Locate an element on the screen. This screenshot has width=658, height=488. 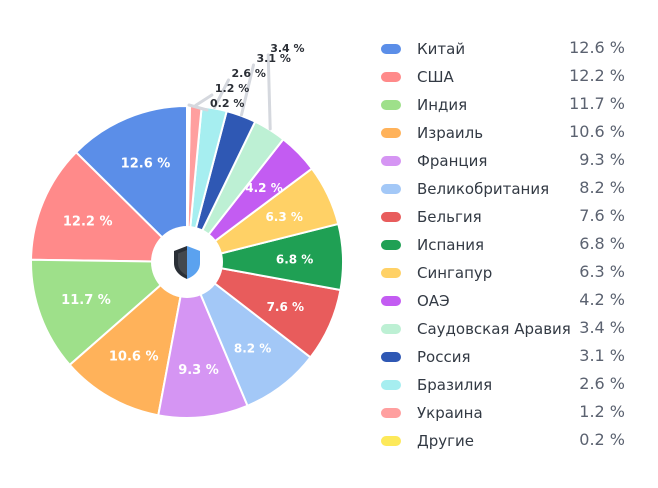
slice-data-label: 3.4 % is located at coordinates (287, 48).